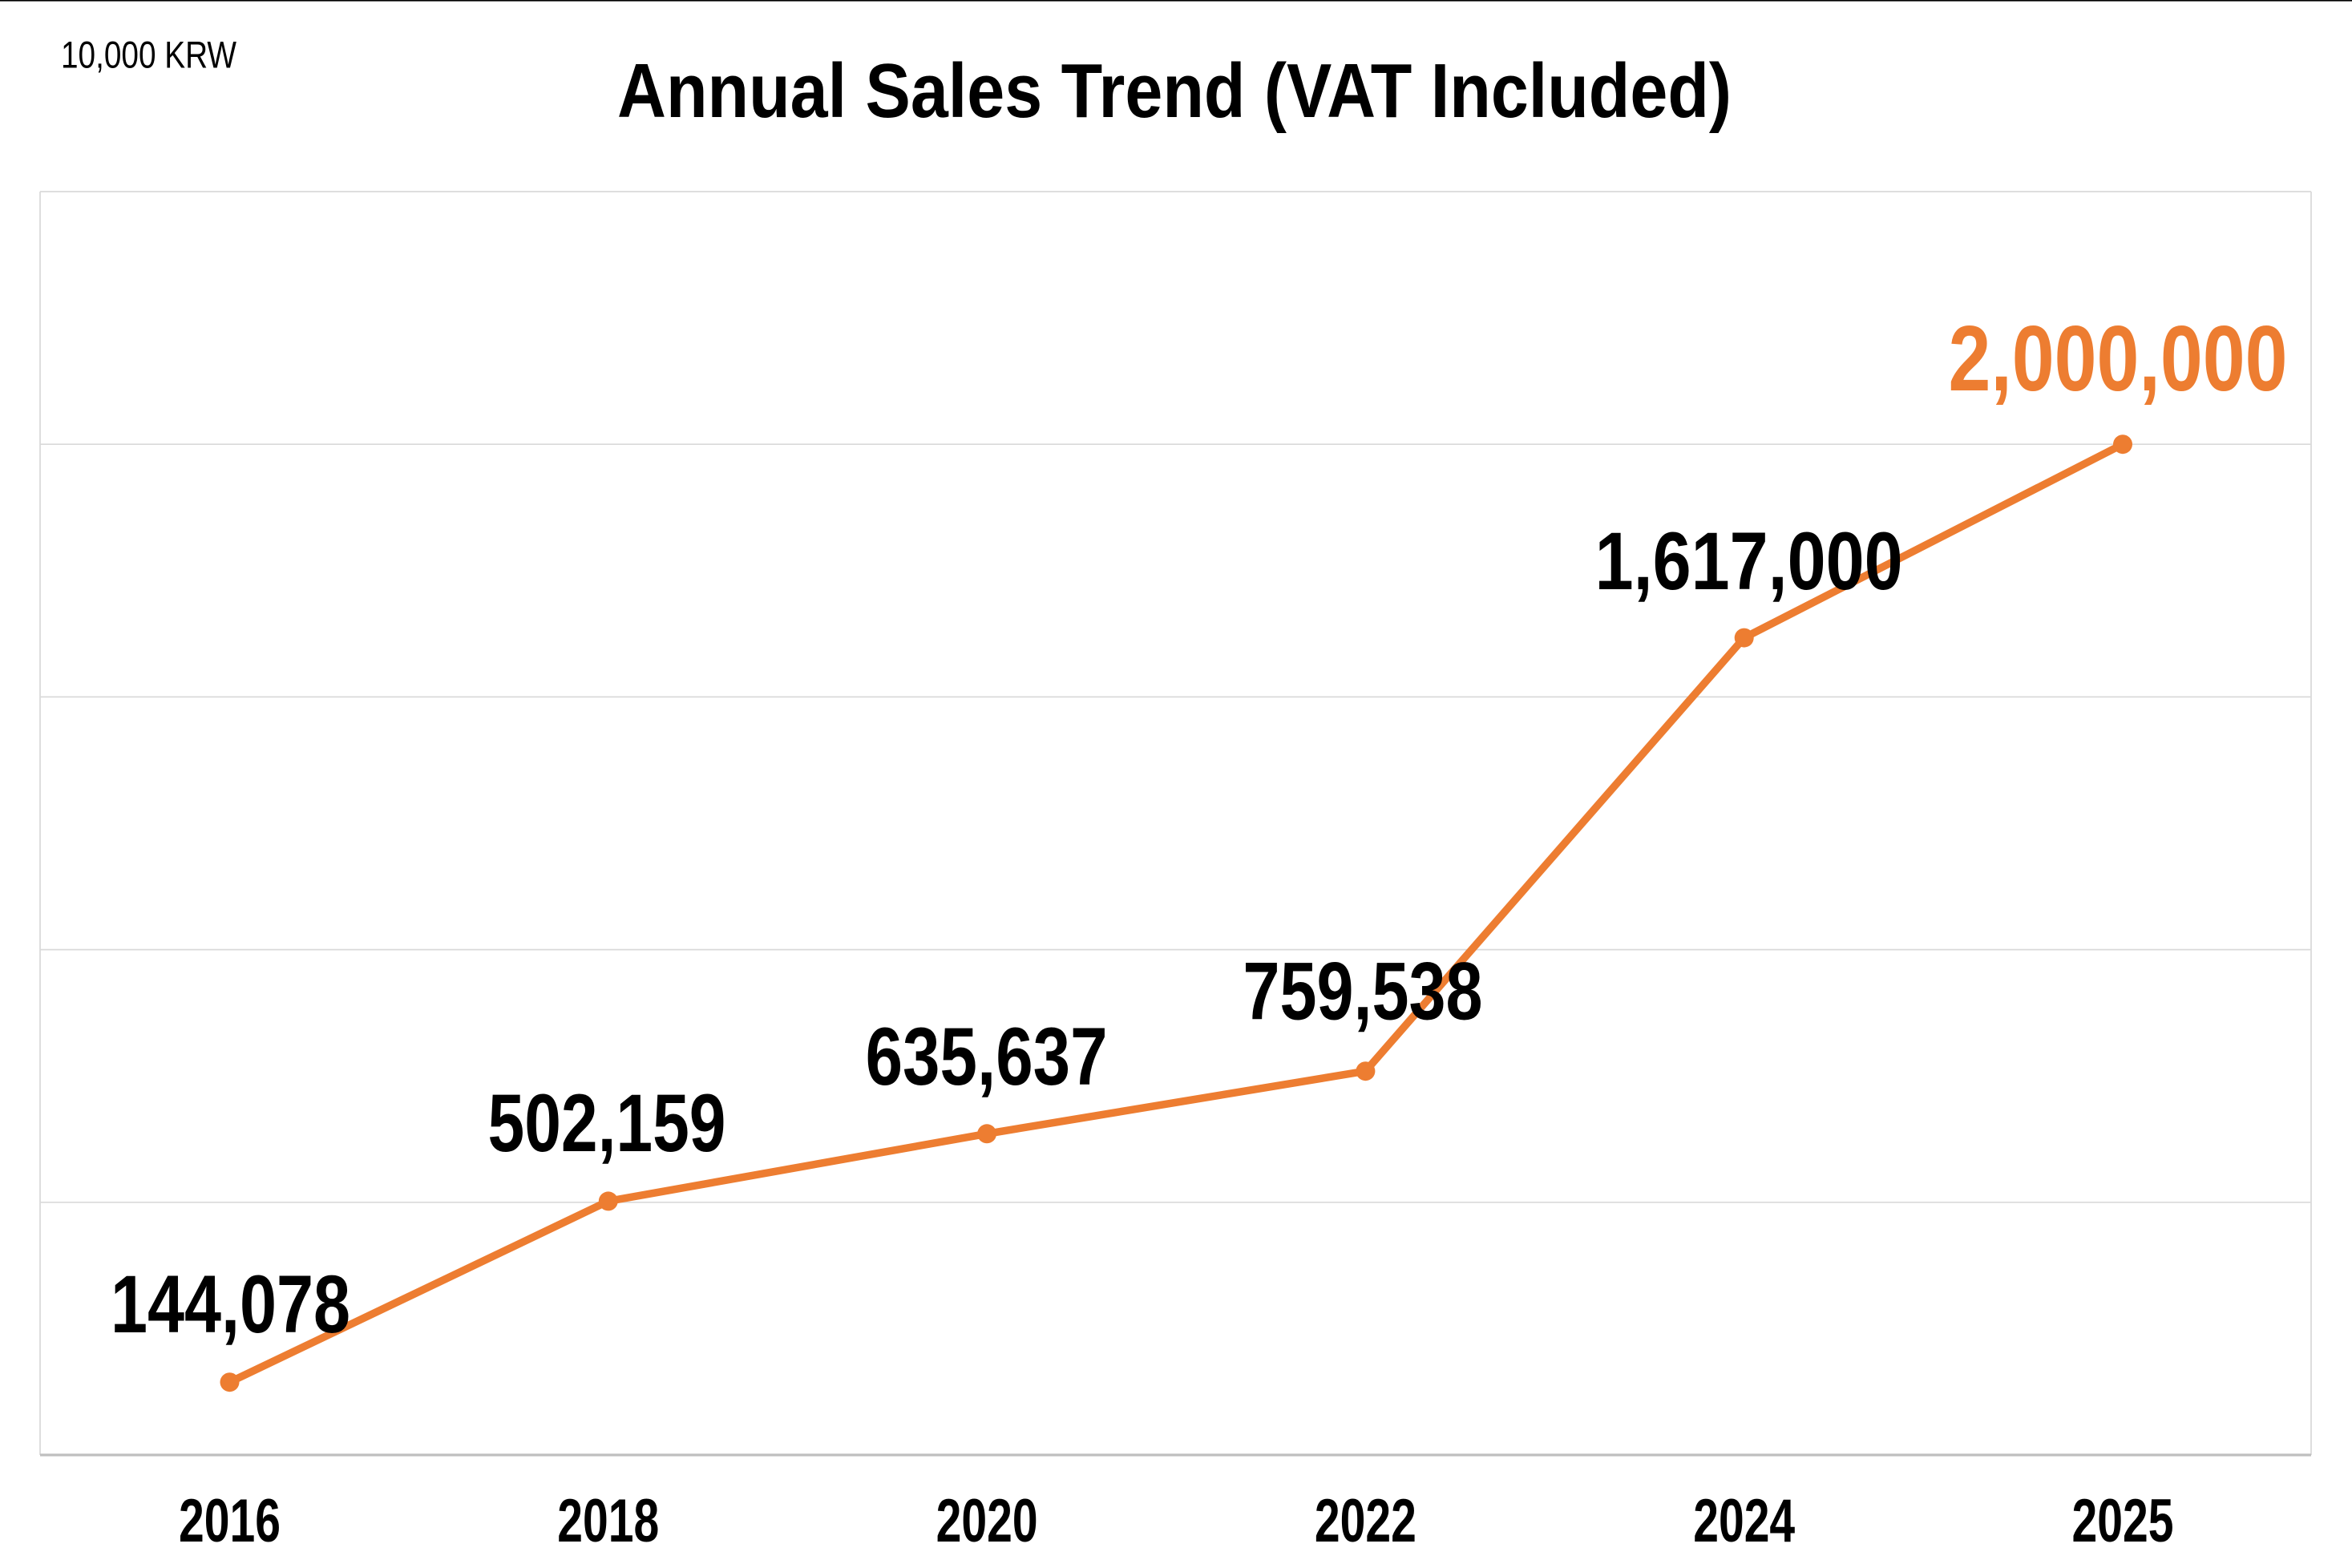 This screenshot has width=2352, height=1568. I want to click on svg-text: 1,617,000, so click(1749, 561).